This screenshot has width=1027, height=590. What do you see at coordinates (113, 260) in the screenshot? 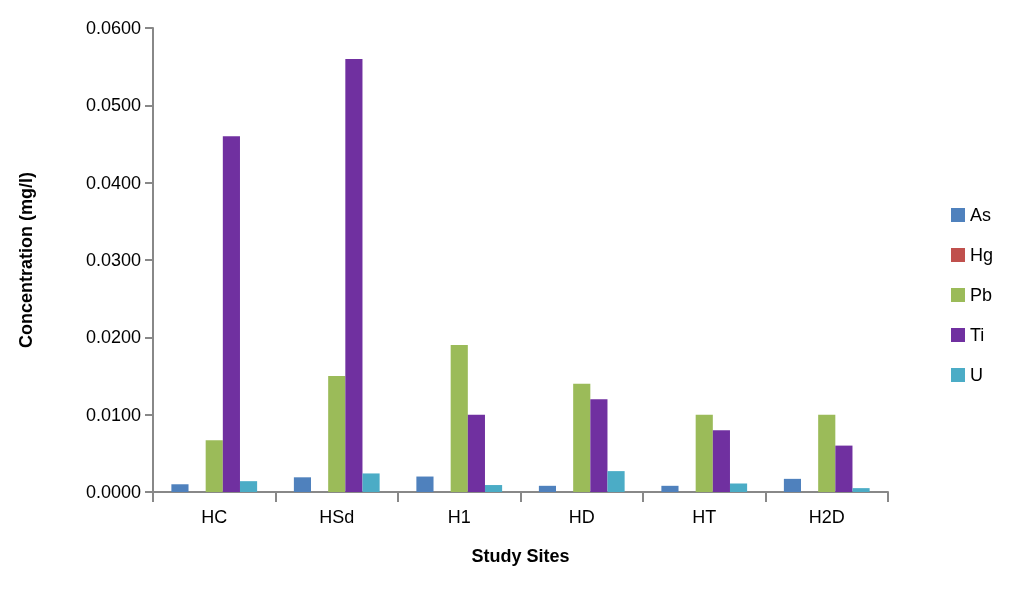
I see `y-tick-label: 0.0300` at bounding box center [113, 260].